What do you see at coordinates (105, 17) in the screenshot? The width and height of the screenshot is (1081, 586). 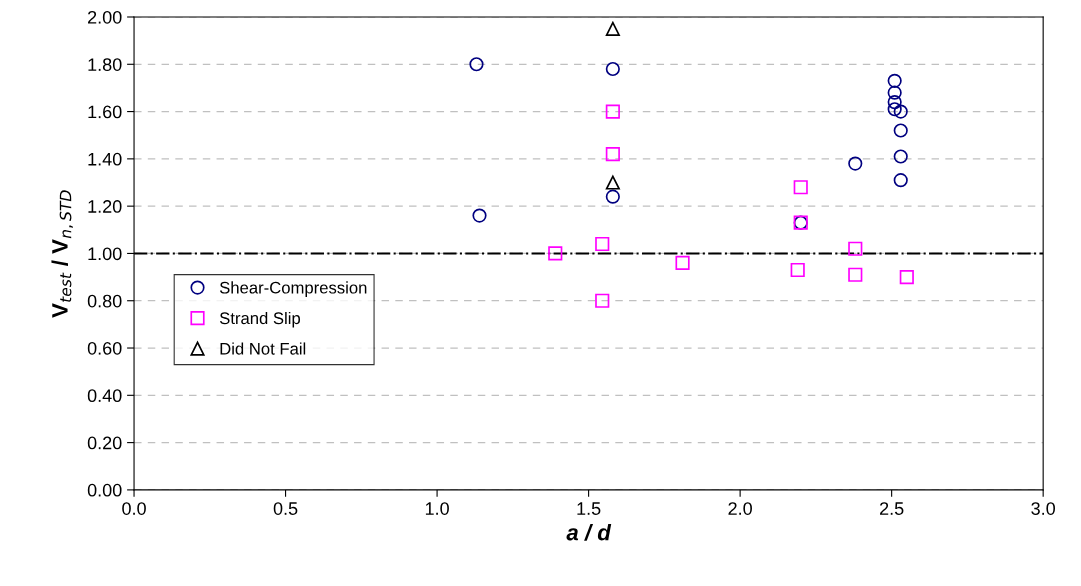 I see `y-tick-label: 2.00` at bounding box center [105, 17].